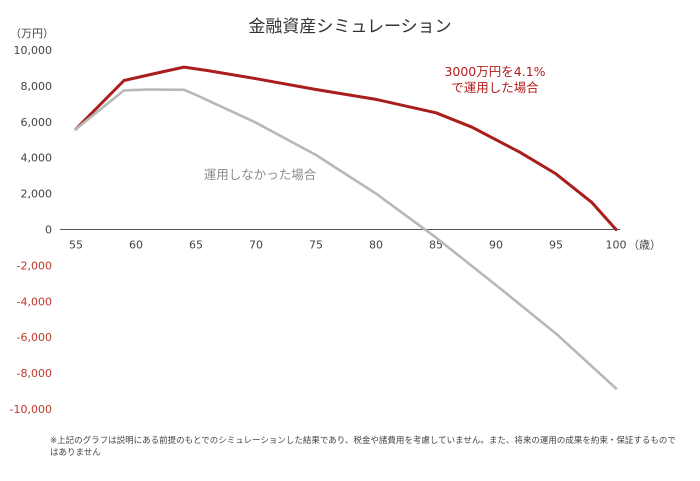  What do you see at coordinates (136, 245) in the screenshot?
I see `x-tick-label: 60` at bounding box center [136, 245].